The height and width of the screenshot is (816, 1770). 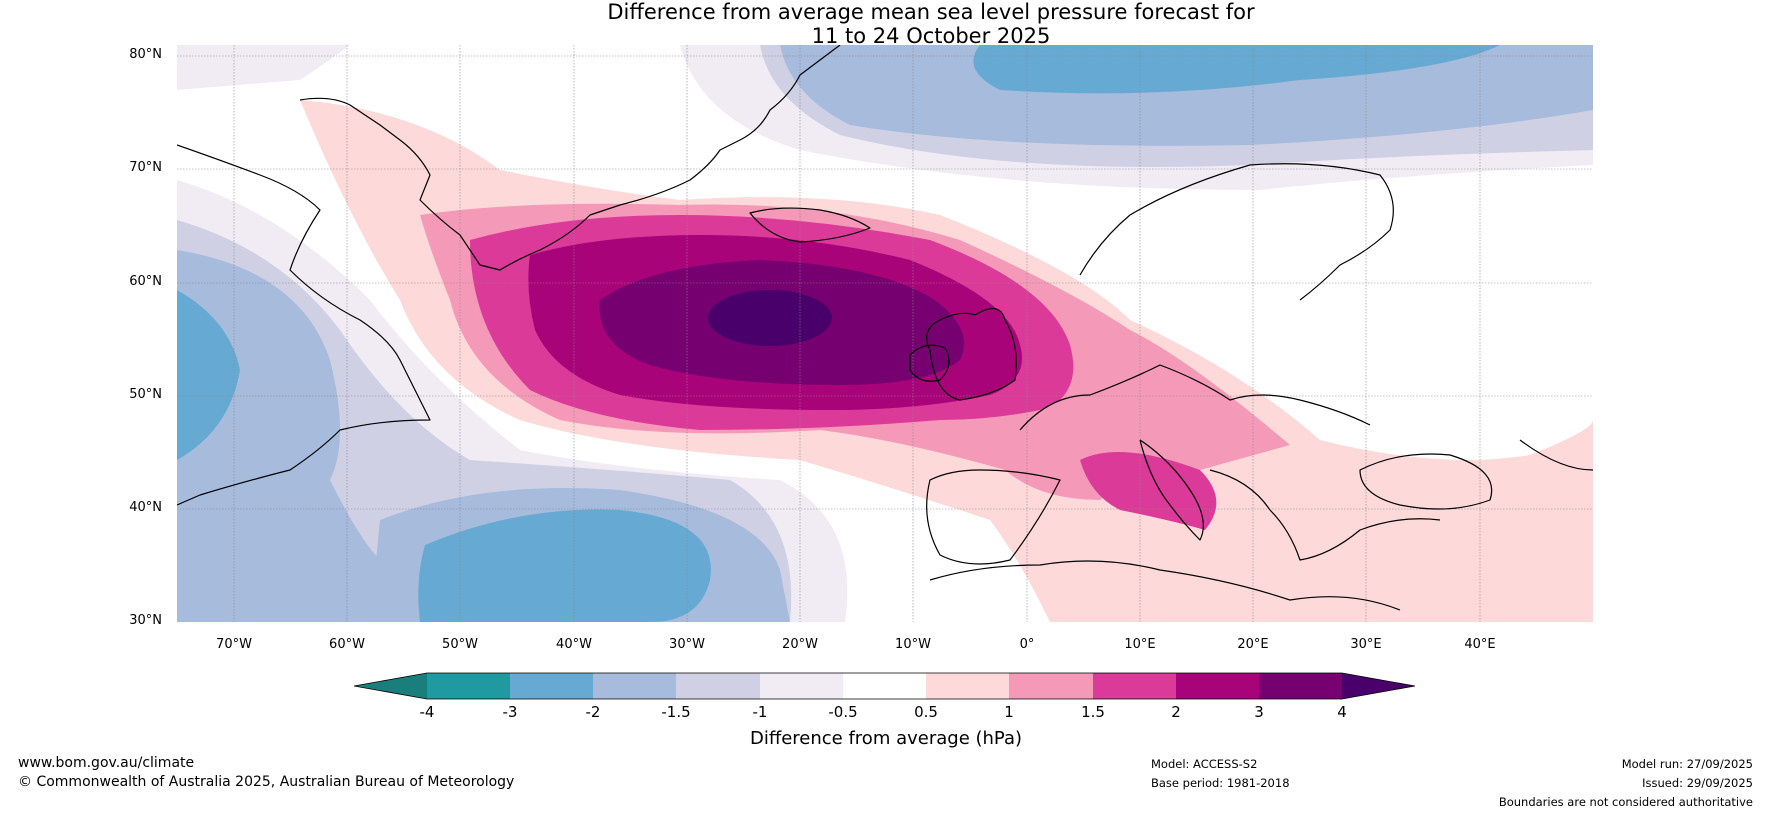 I want to click on ireland-coast, so click(x=929, y=363).